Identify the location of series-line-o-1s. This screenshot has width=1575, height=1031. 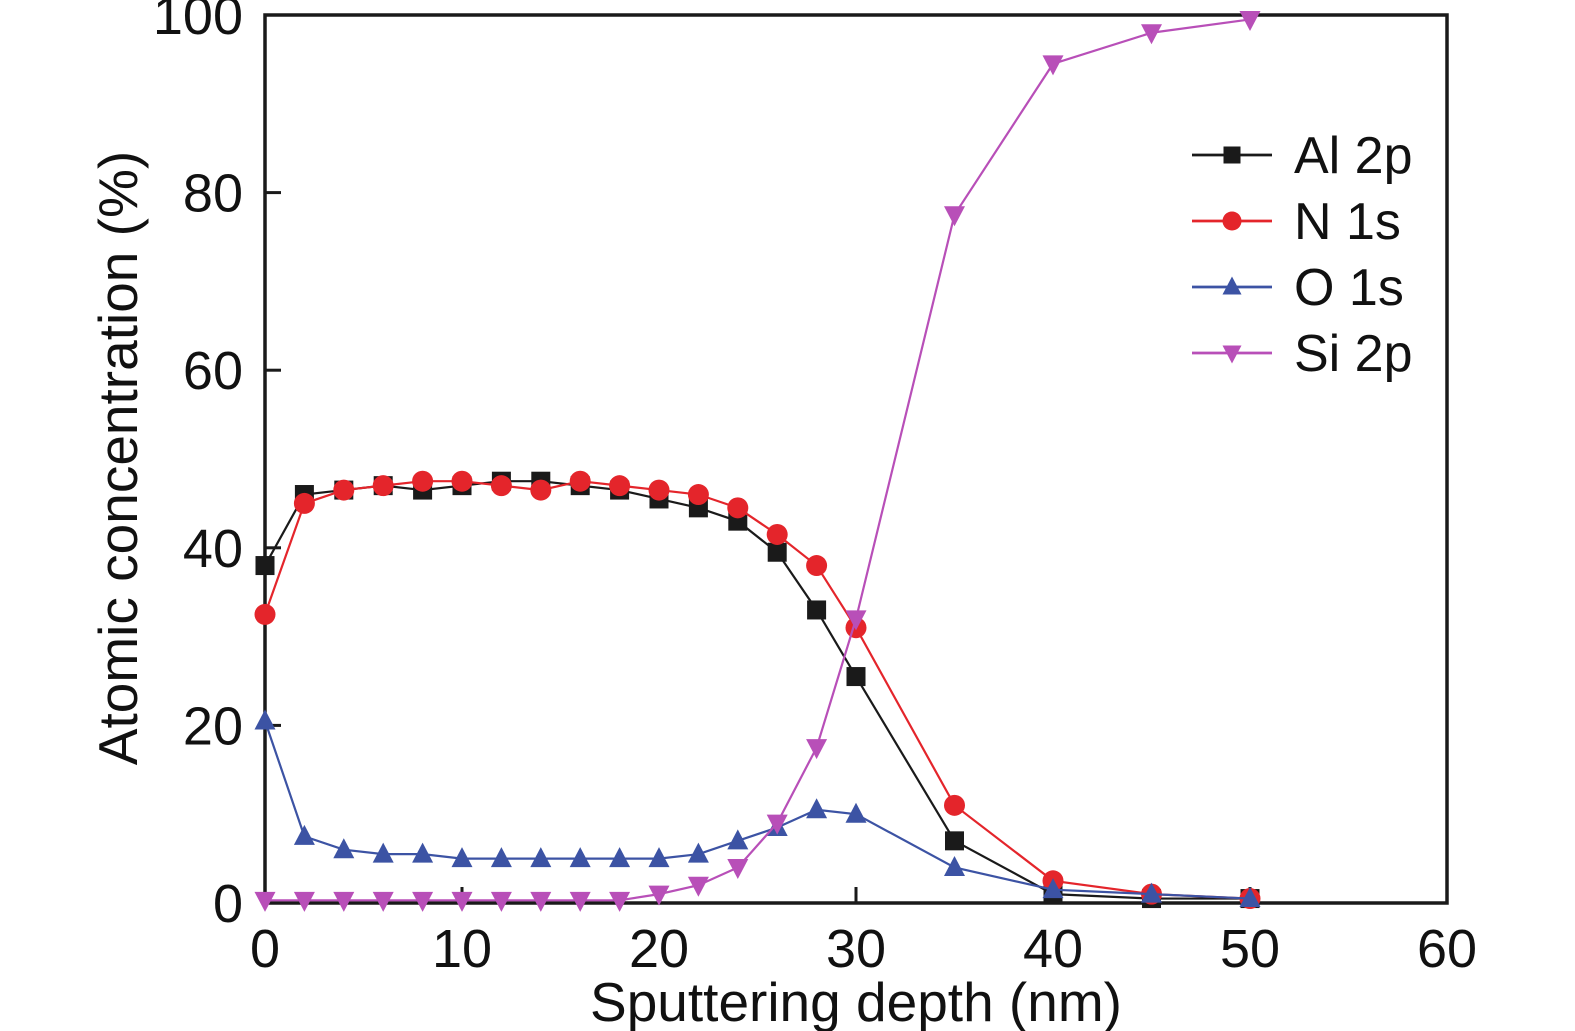
(757, 810).